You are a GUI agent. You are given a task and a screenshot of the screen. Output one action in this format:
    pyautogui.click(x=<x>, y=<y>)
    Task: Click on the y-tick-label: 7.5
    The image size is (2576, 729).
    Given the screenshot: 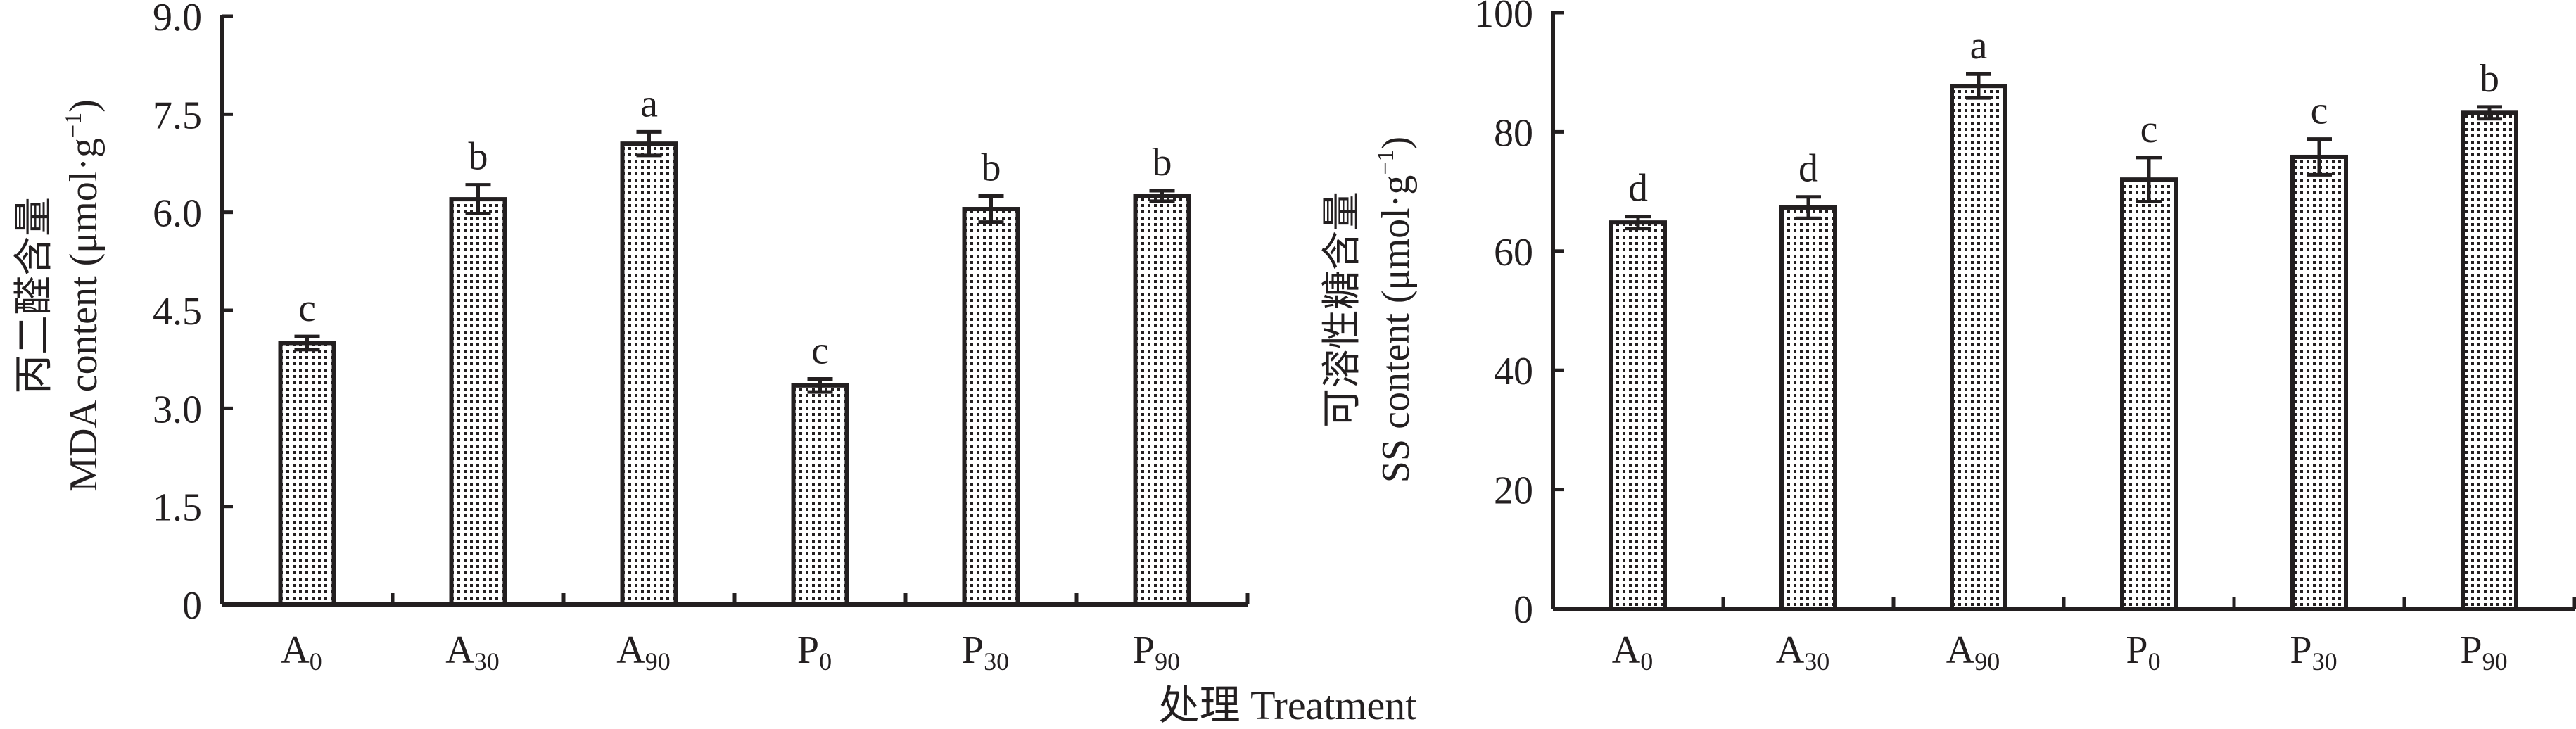 What is the action you would take?
    pyautogui.click(x=177, y=115)
    